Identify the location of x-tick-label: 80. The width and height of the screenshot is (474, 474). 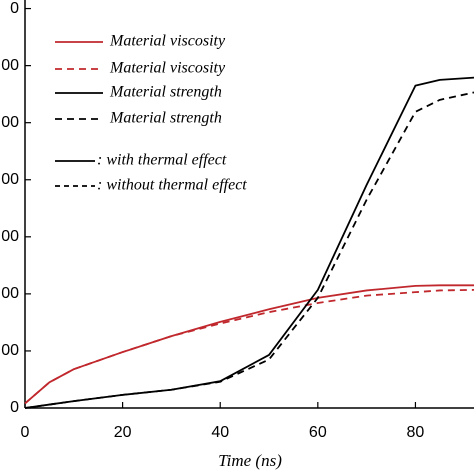
(416, 432).